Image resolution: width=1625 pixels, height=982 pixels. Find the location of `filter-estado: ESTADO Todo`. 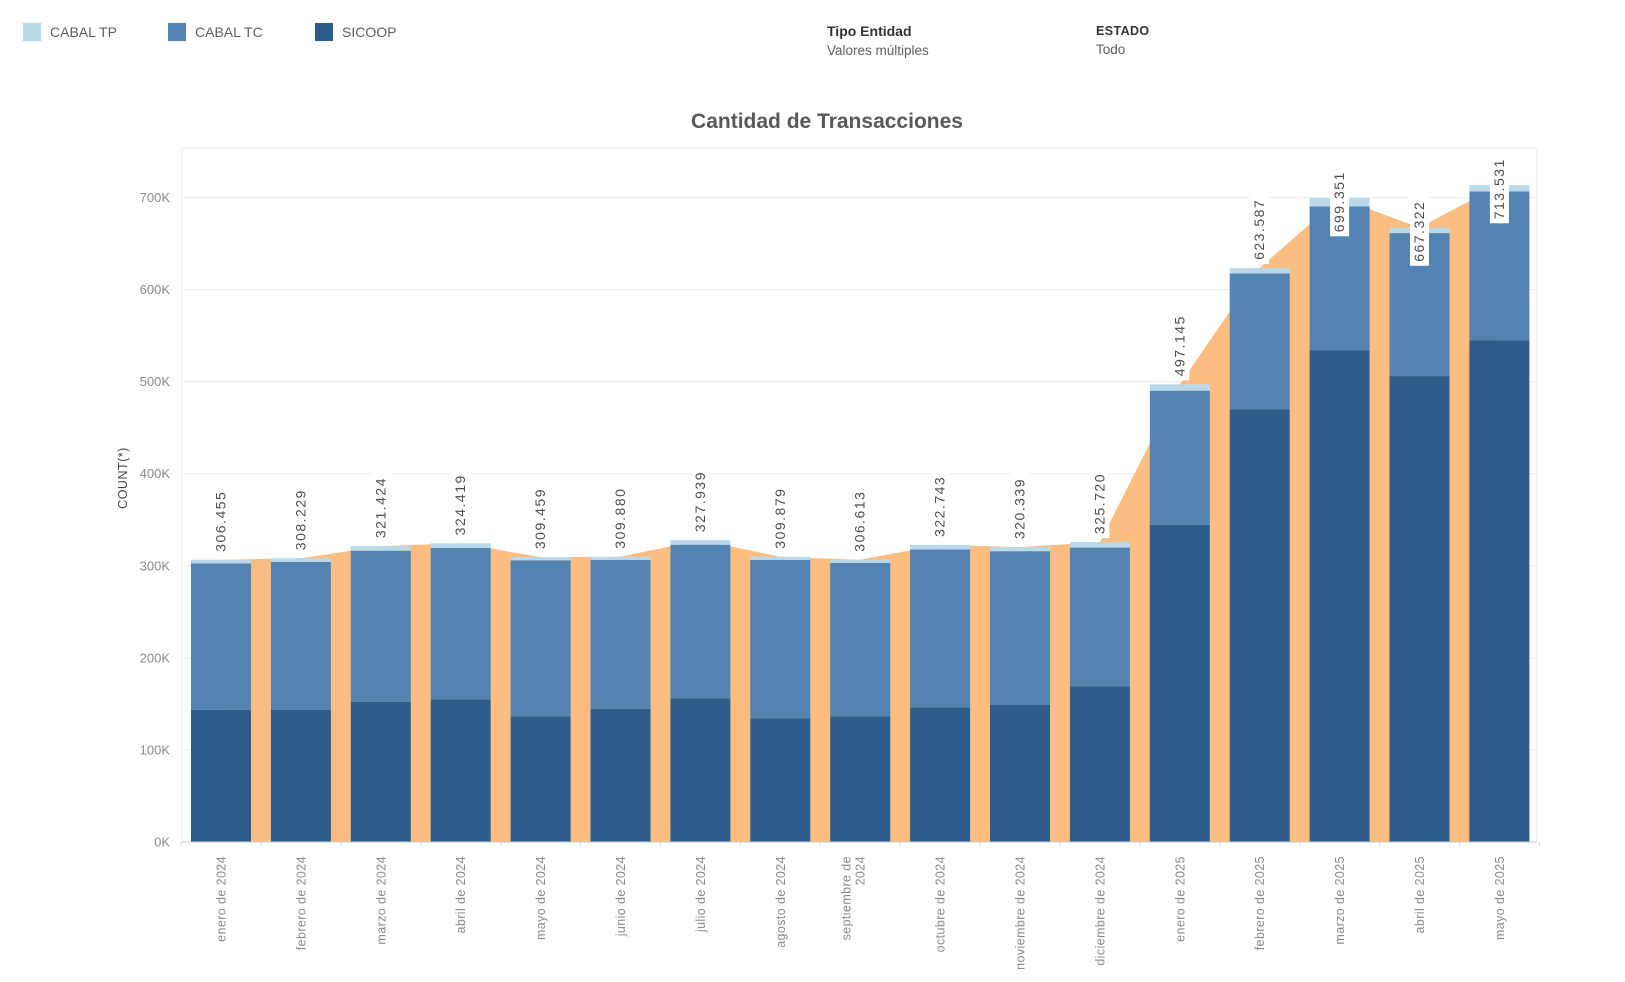

filter-estado: ESTADO Todo is located at coordinates (1123, 40).